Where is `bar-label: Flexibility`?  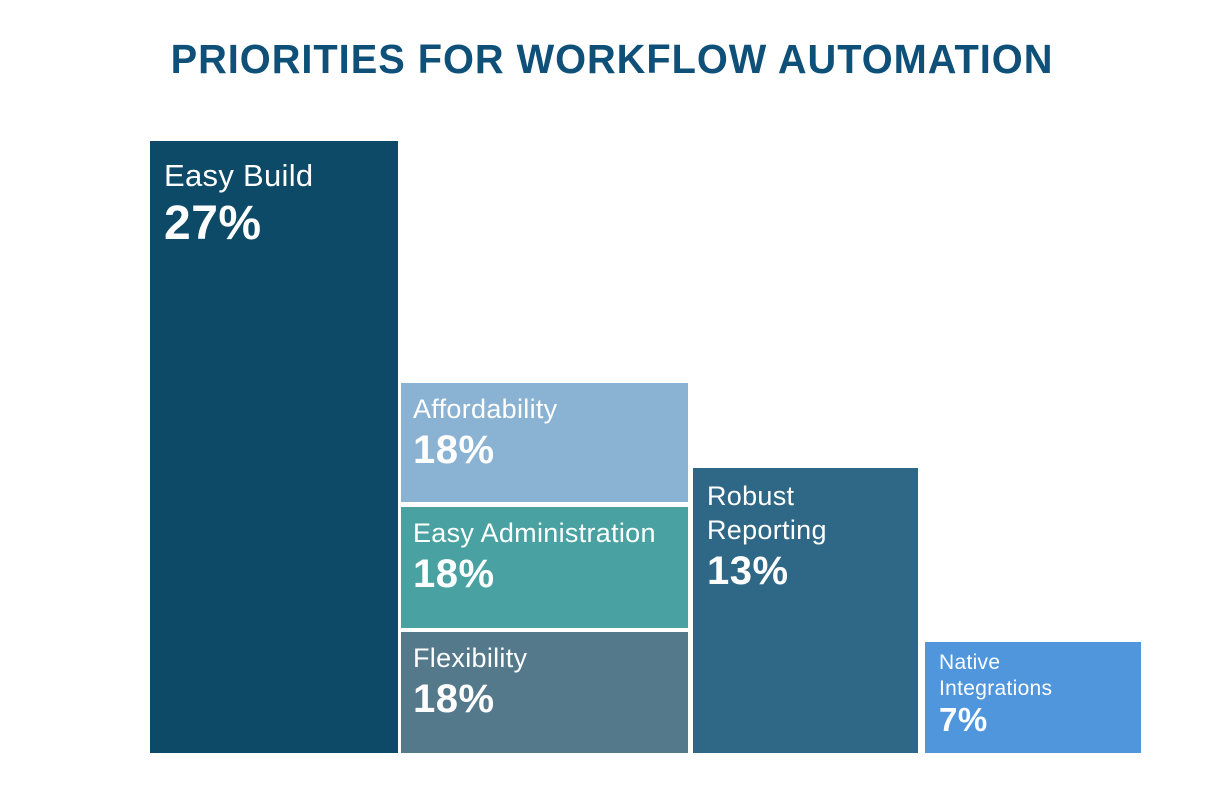
bar-label: Flexibility is located at coordinates (470, 658).